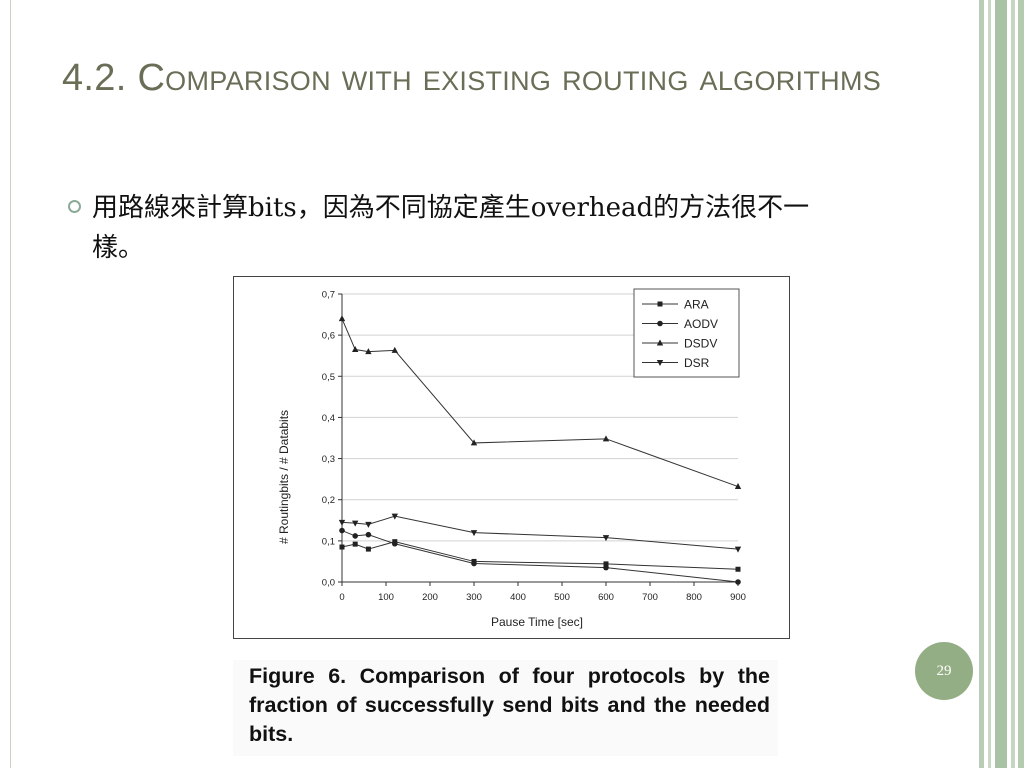 The image size is (1024, 768). I want to click on y-tick-label: 0,5, so click(328, 377).